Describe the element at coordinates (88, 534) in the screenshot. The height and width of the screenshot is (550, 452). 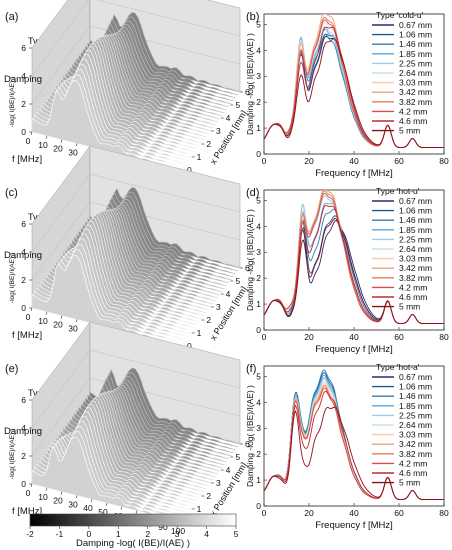
I see `colorbar-tick-label: 0` at that location.